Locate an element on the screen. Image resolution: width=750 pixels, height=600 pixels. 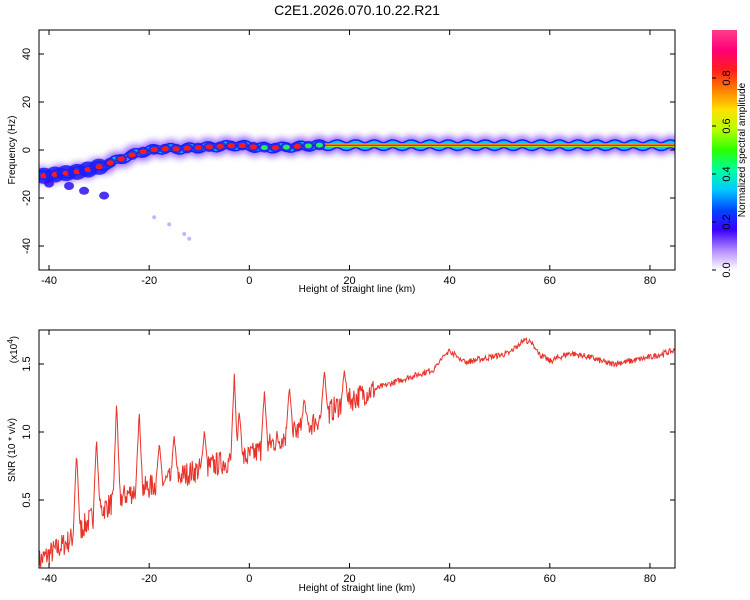
snr-x-tick-label: -20 is located at coordinates (149, 579).